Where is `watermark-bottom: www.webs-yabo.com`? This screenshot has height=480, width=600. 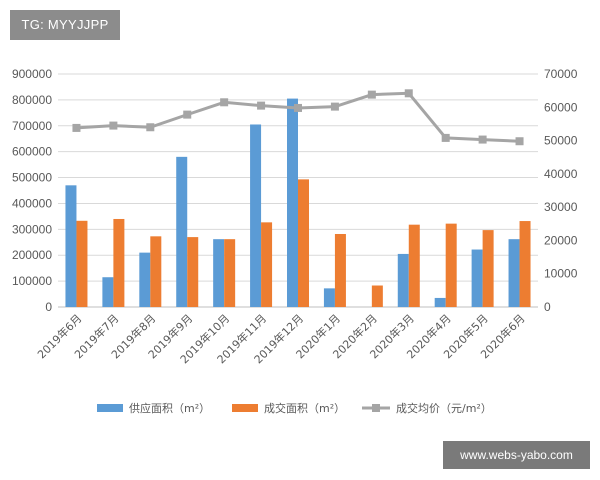
watermark-bottom: www.webs-yabo.com is located at coordinates (516, 455).